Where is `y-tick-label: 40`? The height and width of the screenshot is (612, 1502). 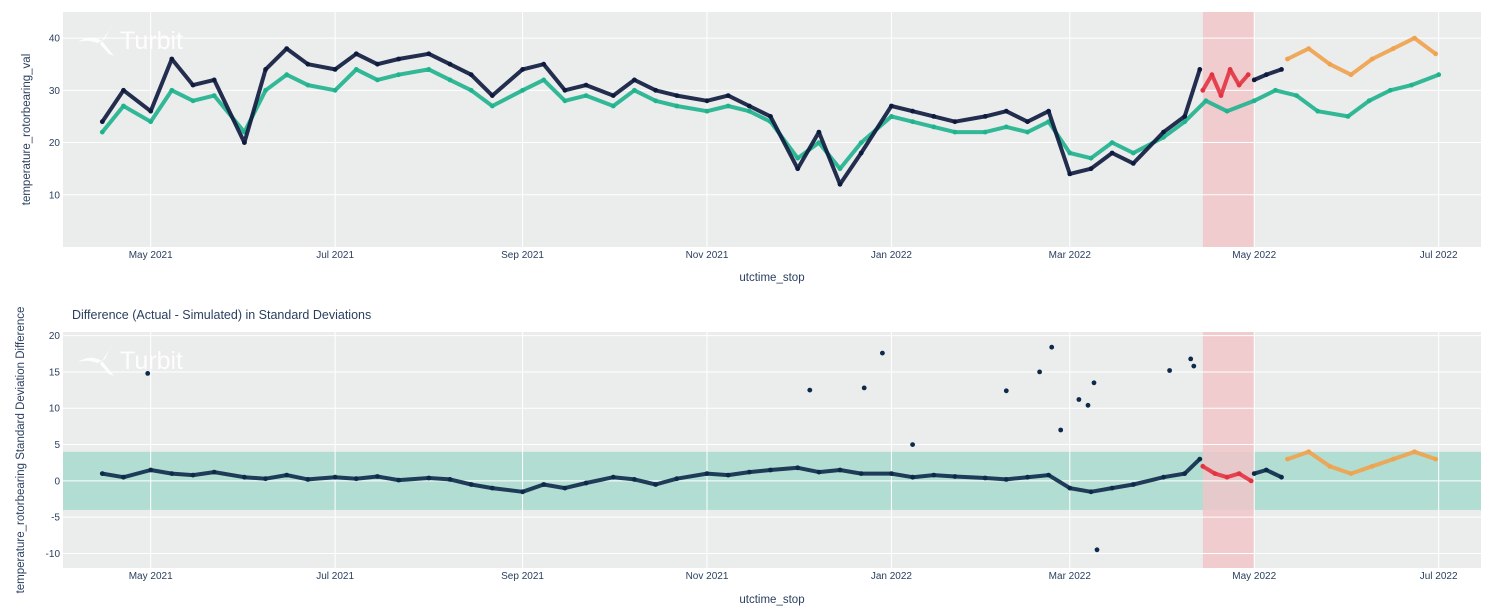
y-tick-label: 40 is located at coordinates (55, 39).